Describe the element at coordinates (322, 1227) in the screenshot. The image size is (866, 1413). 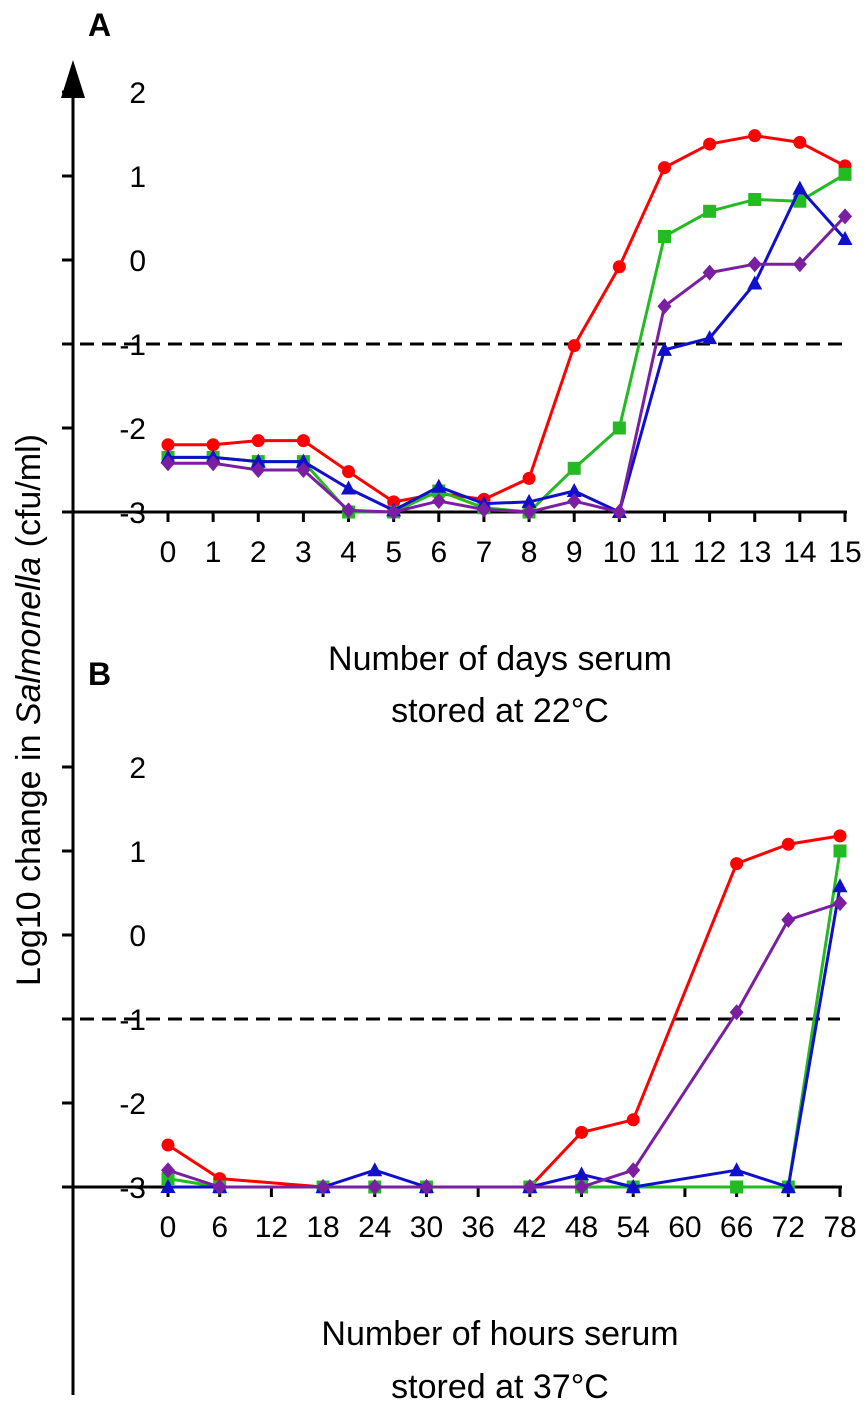
I see `panel-b-xtick-label: 18` at that location.